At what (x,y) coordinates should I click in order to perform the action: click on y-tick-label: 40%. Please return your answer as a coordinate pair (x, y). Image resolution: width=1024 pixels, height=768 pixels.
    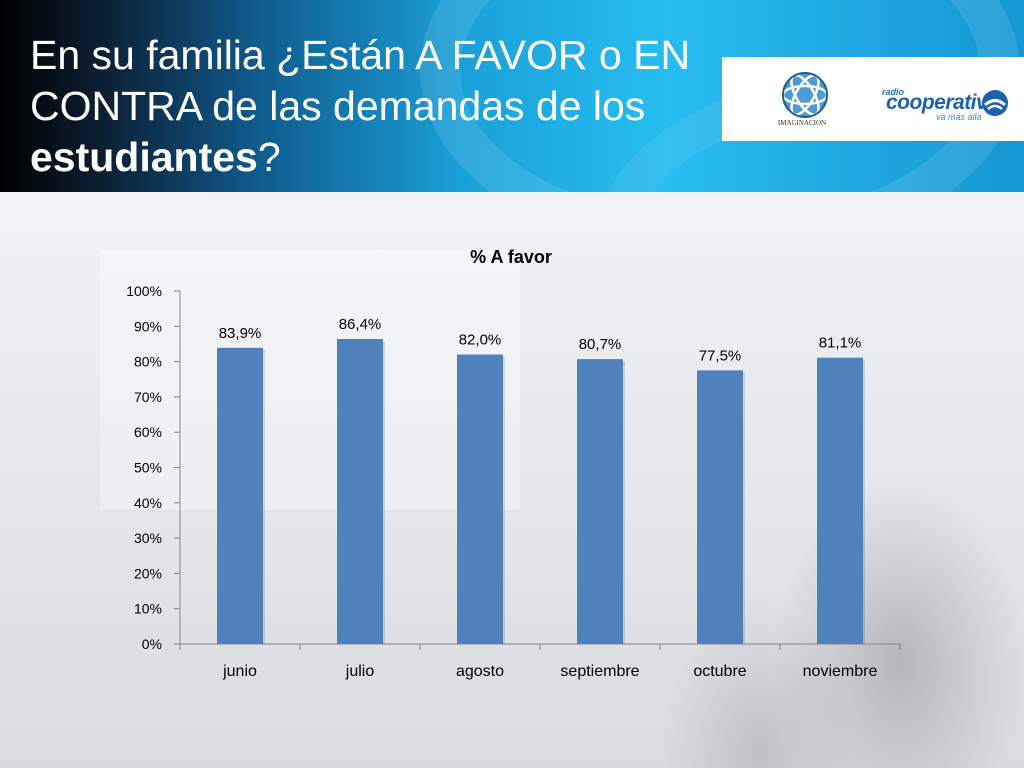
    Looking at the image, I should click on (148, 503).